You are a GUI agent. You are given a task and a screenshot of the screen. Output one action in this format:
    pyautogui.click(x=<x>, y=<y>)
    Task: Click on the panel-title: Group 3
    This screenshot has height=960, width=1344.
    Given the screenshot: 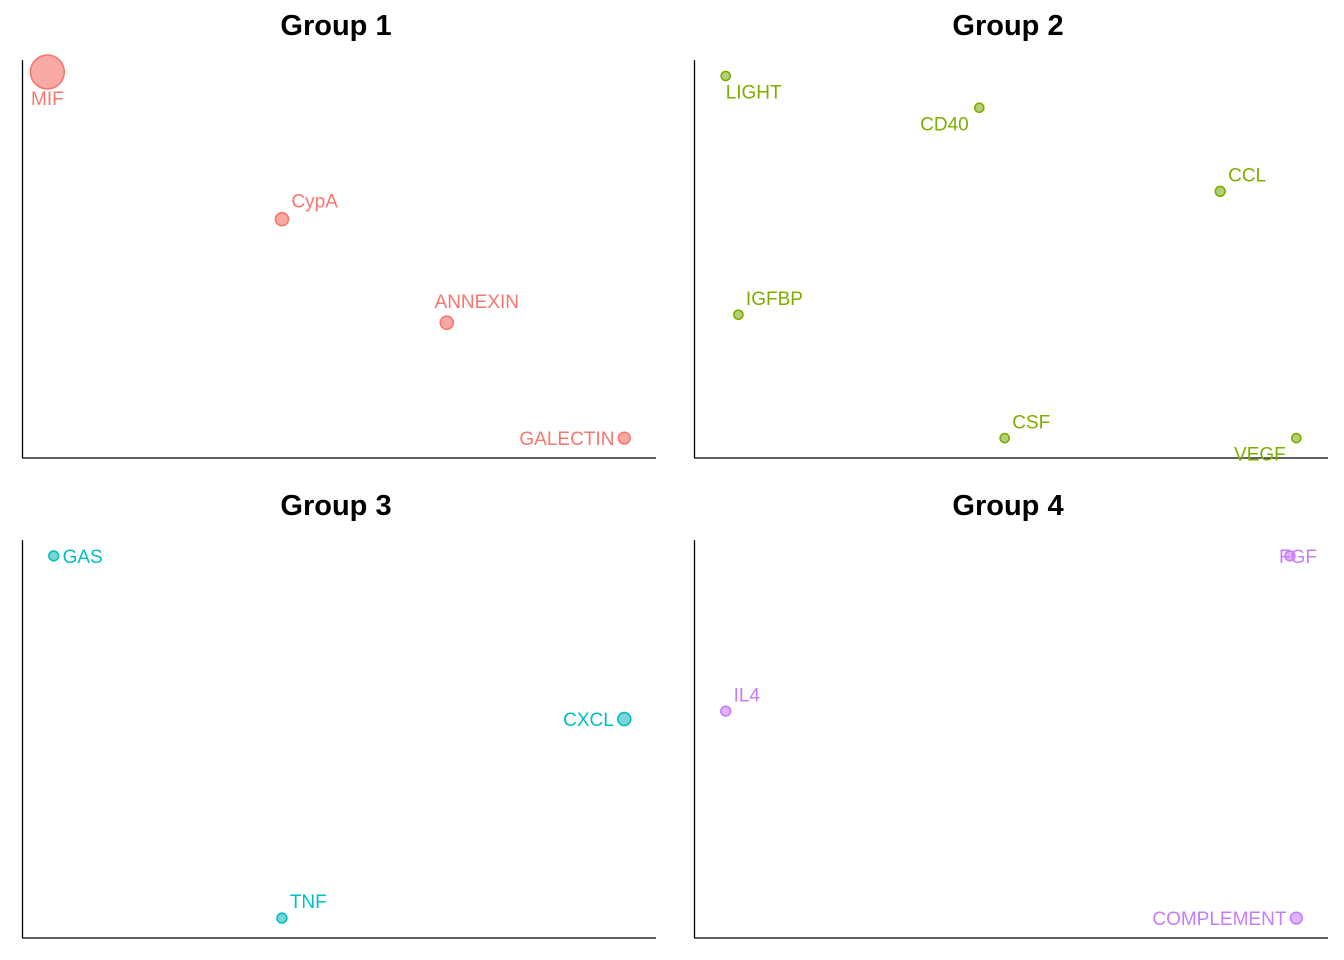 What is the action you would take?
    pyautogui.click(x=336, y=506)
    